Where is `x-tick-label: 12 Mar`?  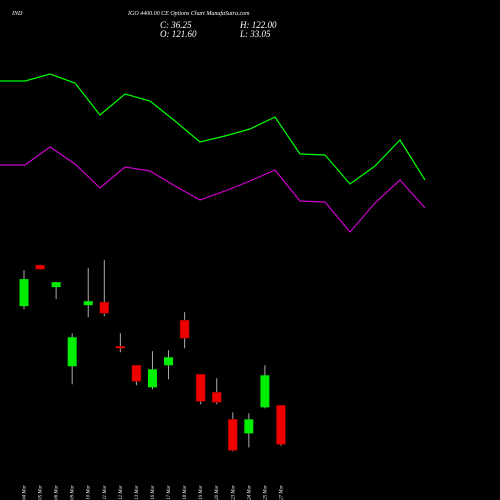
x-tick-label: 12 Mar is located at coordinates (121, 492).